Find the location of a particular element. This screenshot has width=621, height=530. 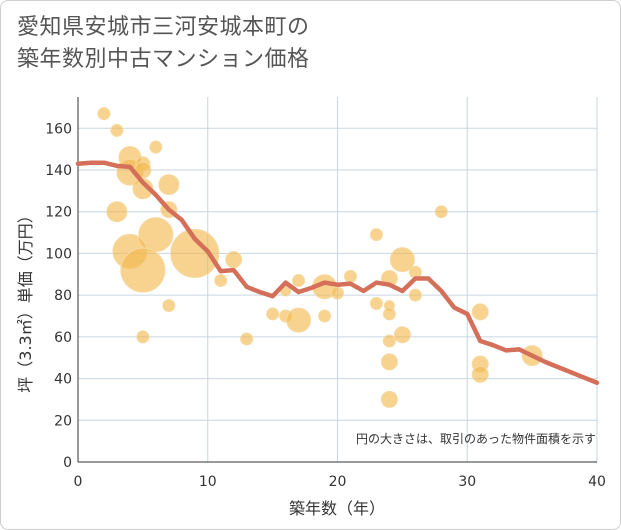

y-tick-label: 40 is located at coordinates (63, 380).